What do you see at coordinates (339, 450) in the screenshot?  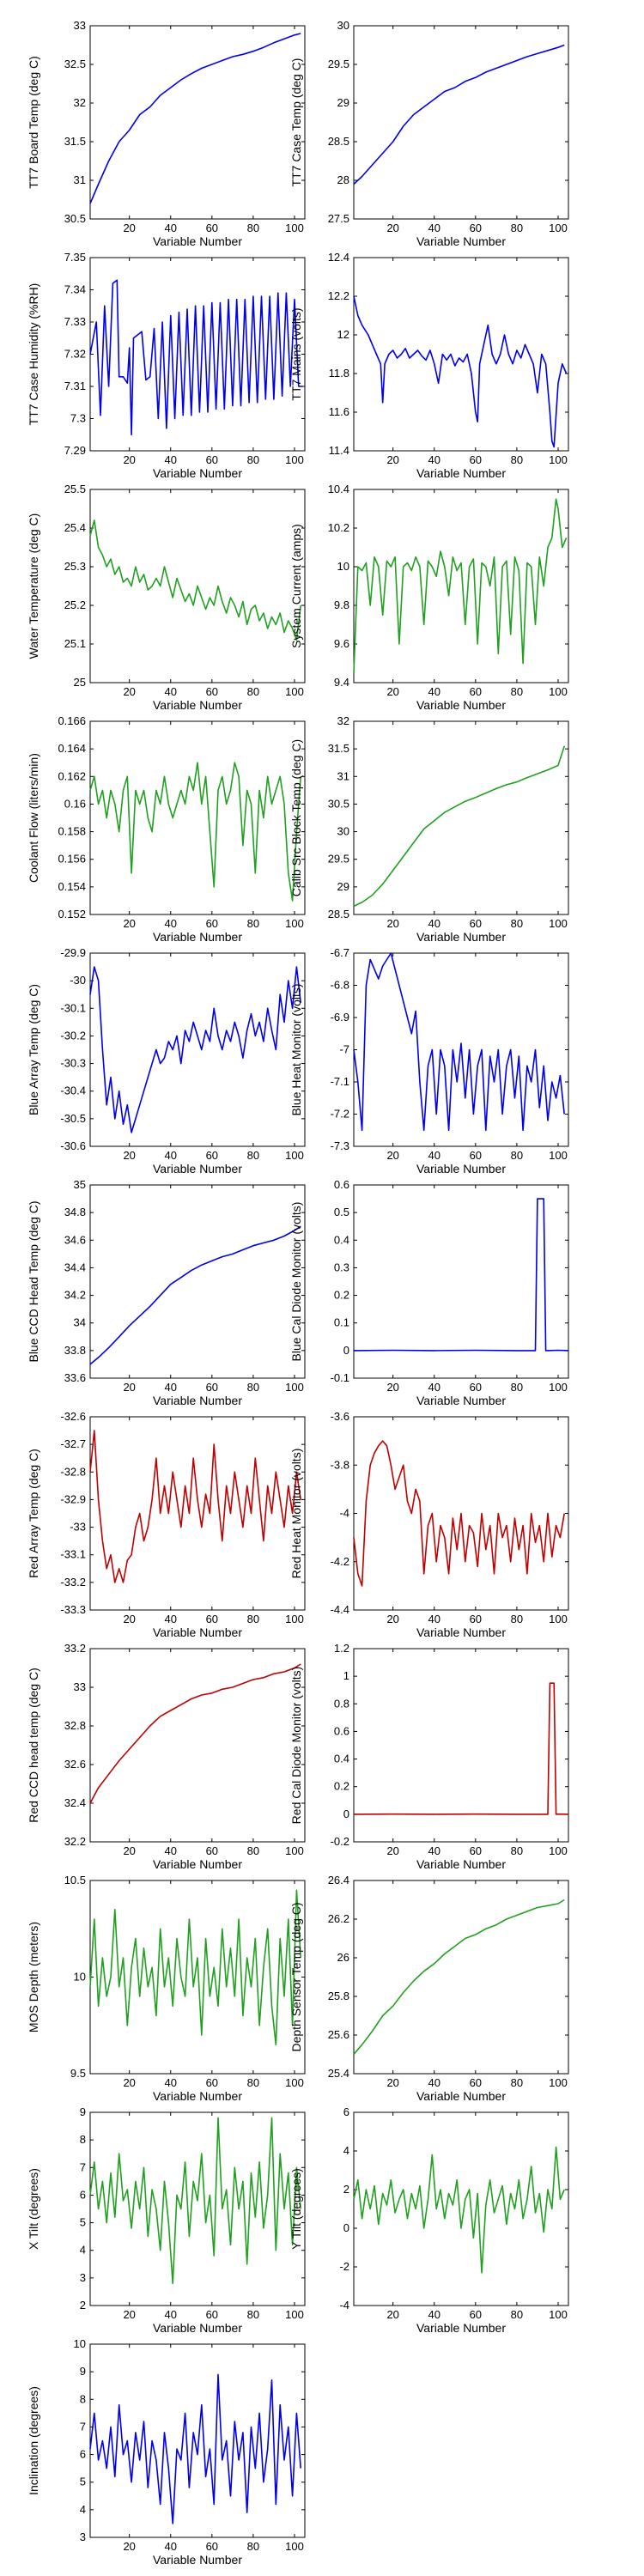 I see `y-tick-label: 11.4` at bounding box center [339, 450].